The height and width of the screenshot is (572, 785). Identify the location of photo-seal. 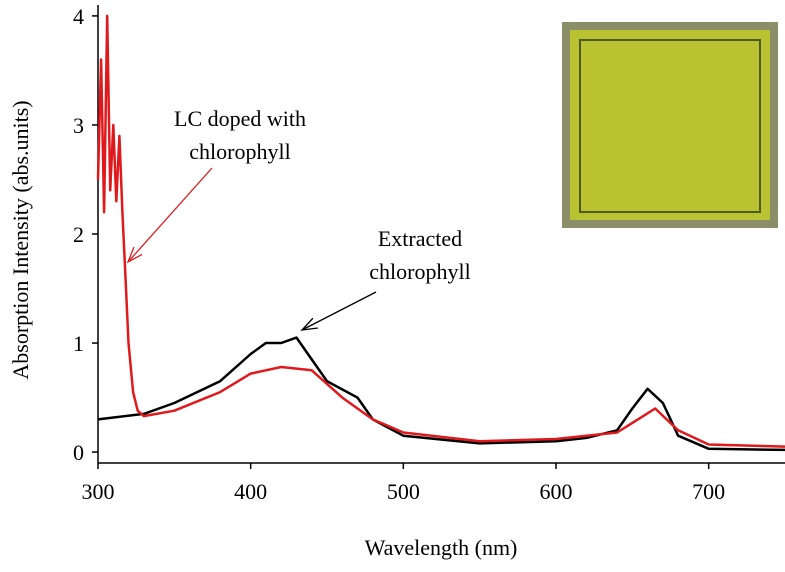
(670, 126).